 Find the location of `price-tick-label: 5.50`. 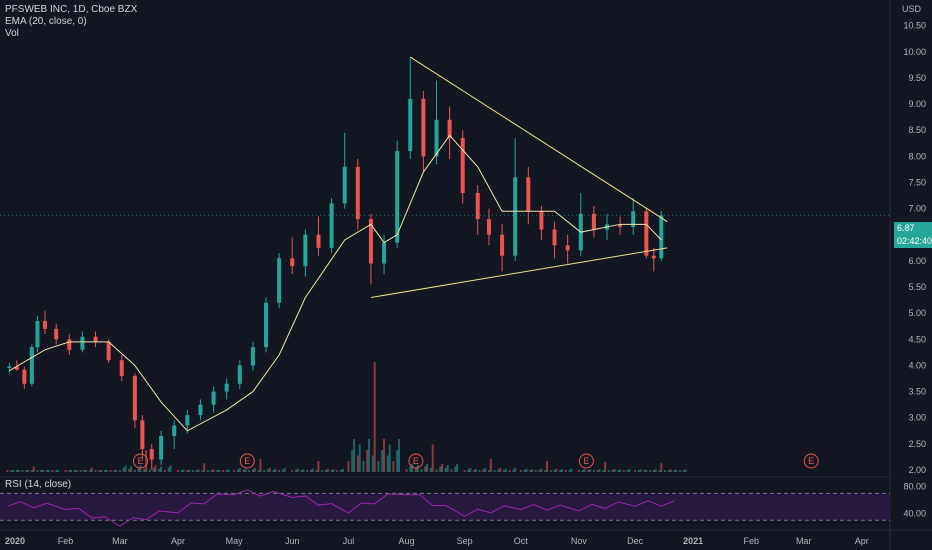

price-tick-label: 5.50 is located at coordinates (917, 287).